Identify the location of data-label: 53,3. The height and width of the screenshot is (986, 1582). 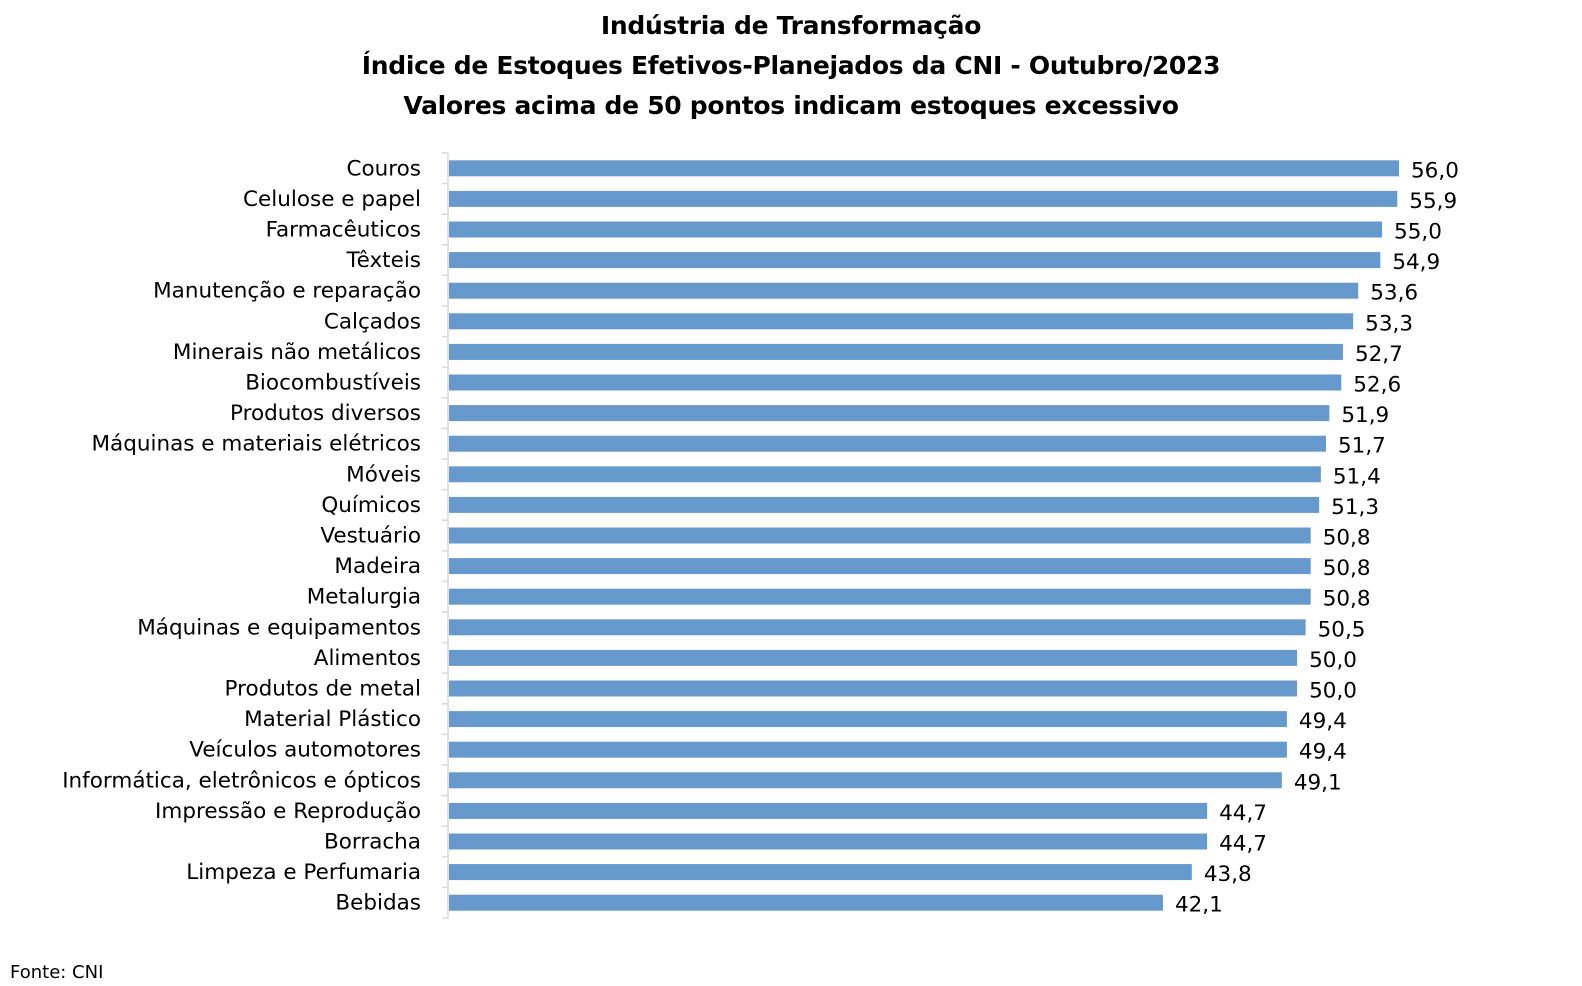
(1389, 323).